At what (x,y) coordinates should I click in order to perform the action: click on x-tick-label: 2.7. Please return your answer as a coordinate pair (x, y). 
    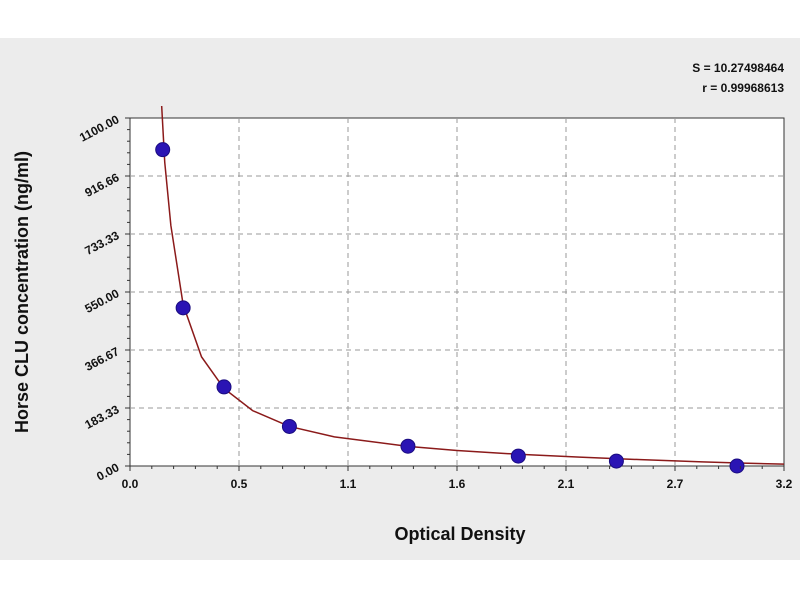
    Looking at the image, I should click on (675, 484).